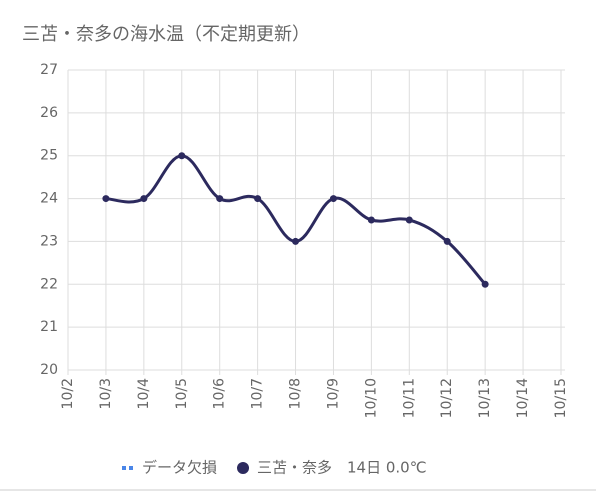 The width and height of the screenshot is (596, 494). Describe the element at coordinates (258, 393) in the screenshot. I see `x-tick-label: 10/7` at that location.